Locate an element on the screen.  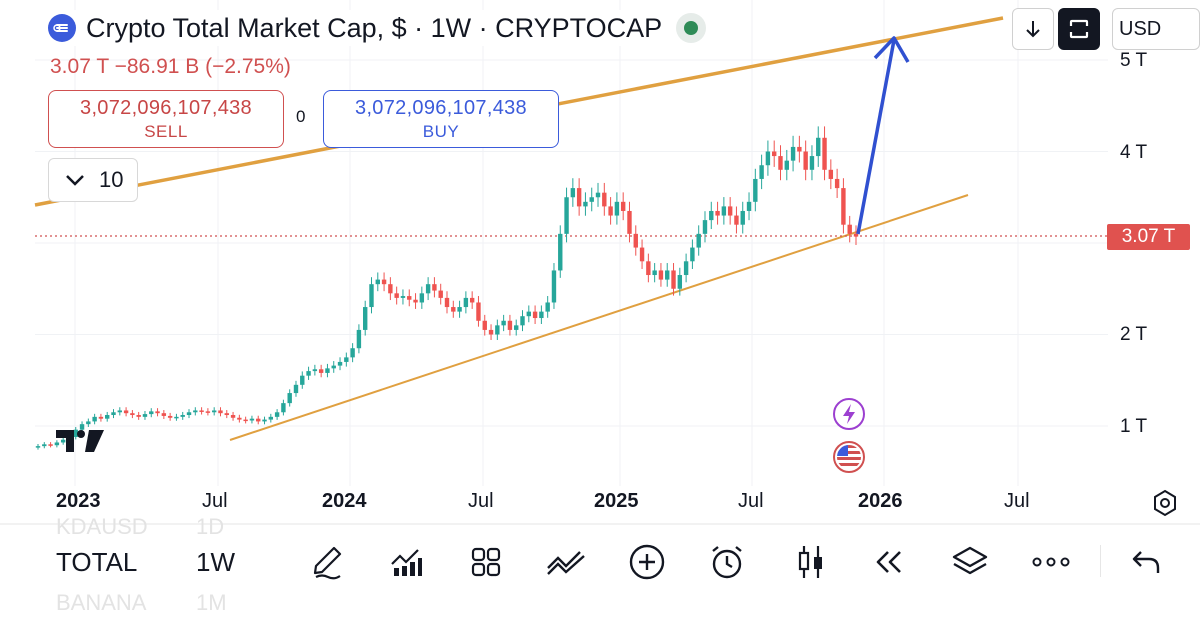
indicators-button is located at coordinates (406, 562).